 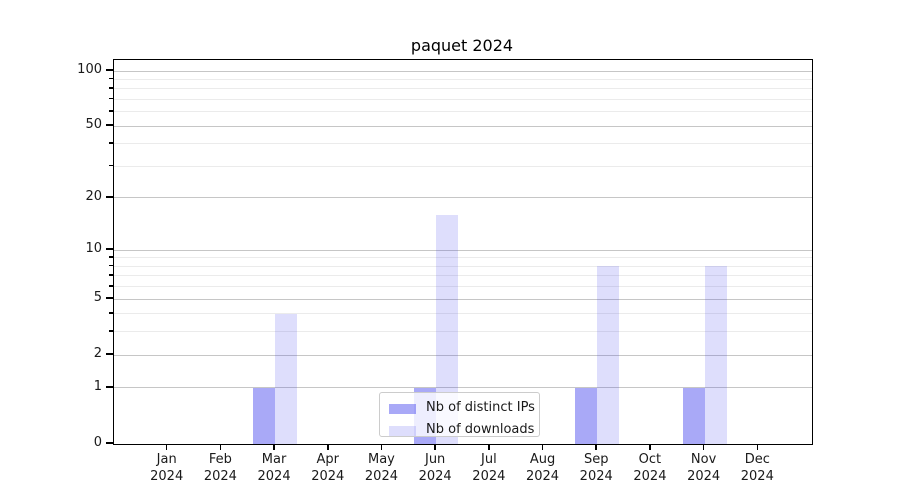 What do you see at coordinates (596, 468) in the screenshot?
I see `x-axis-tick-label: Sep 2024` at bounding box center [596, 468].